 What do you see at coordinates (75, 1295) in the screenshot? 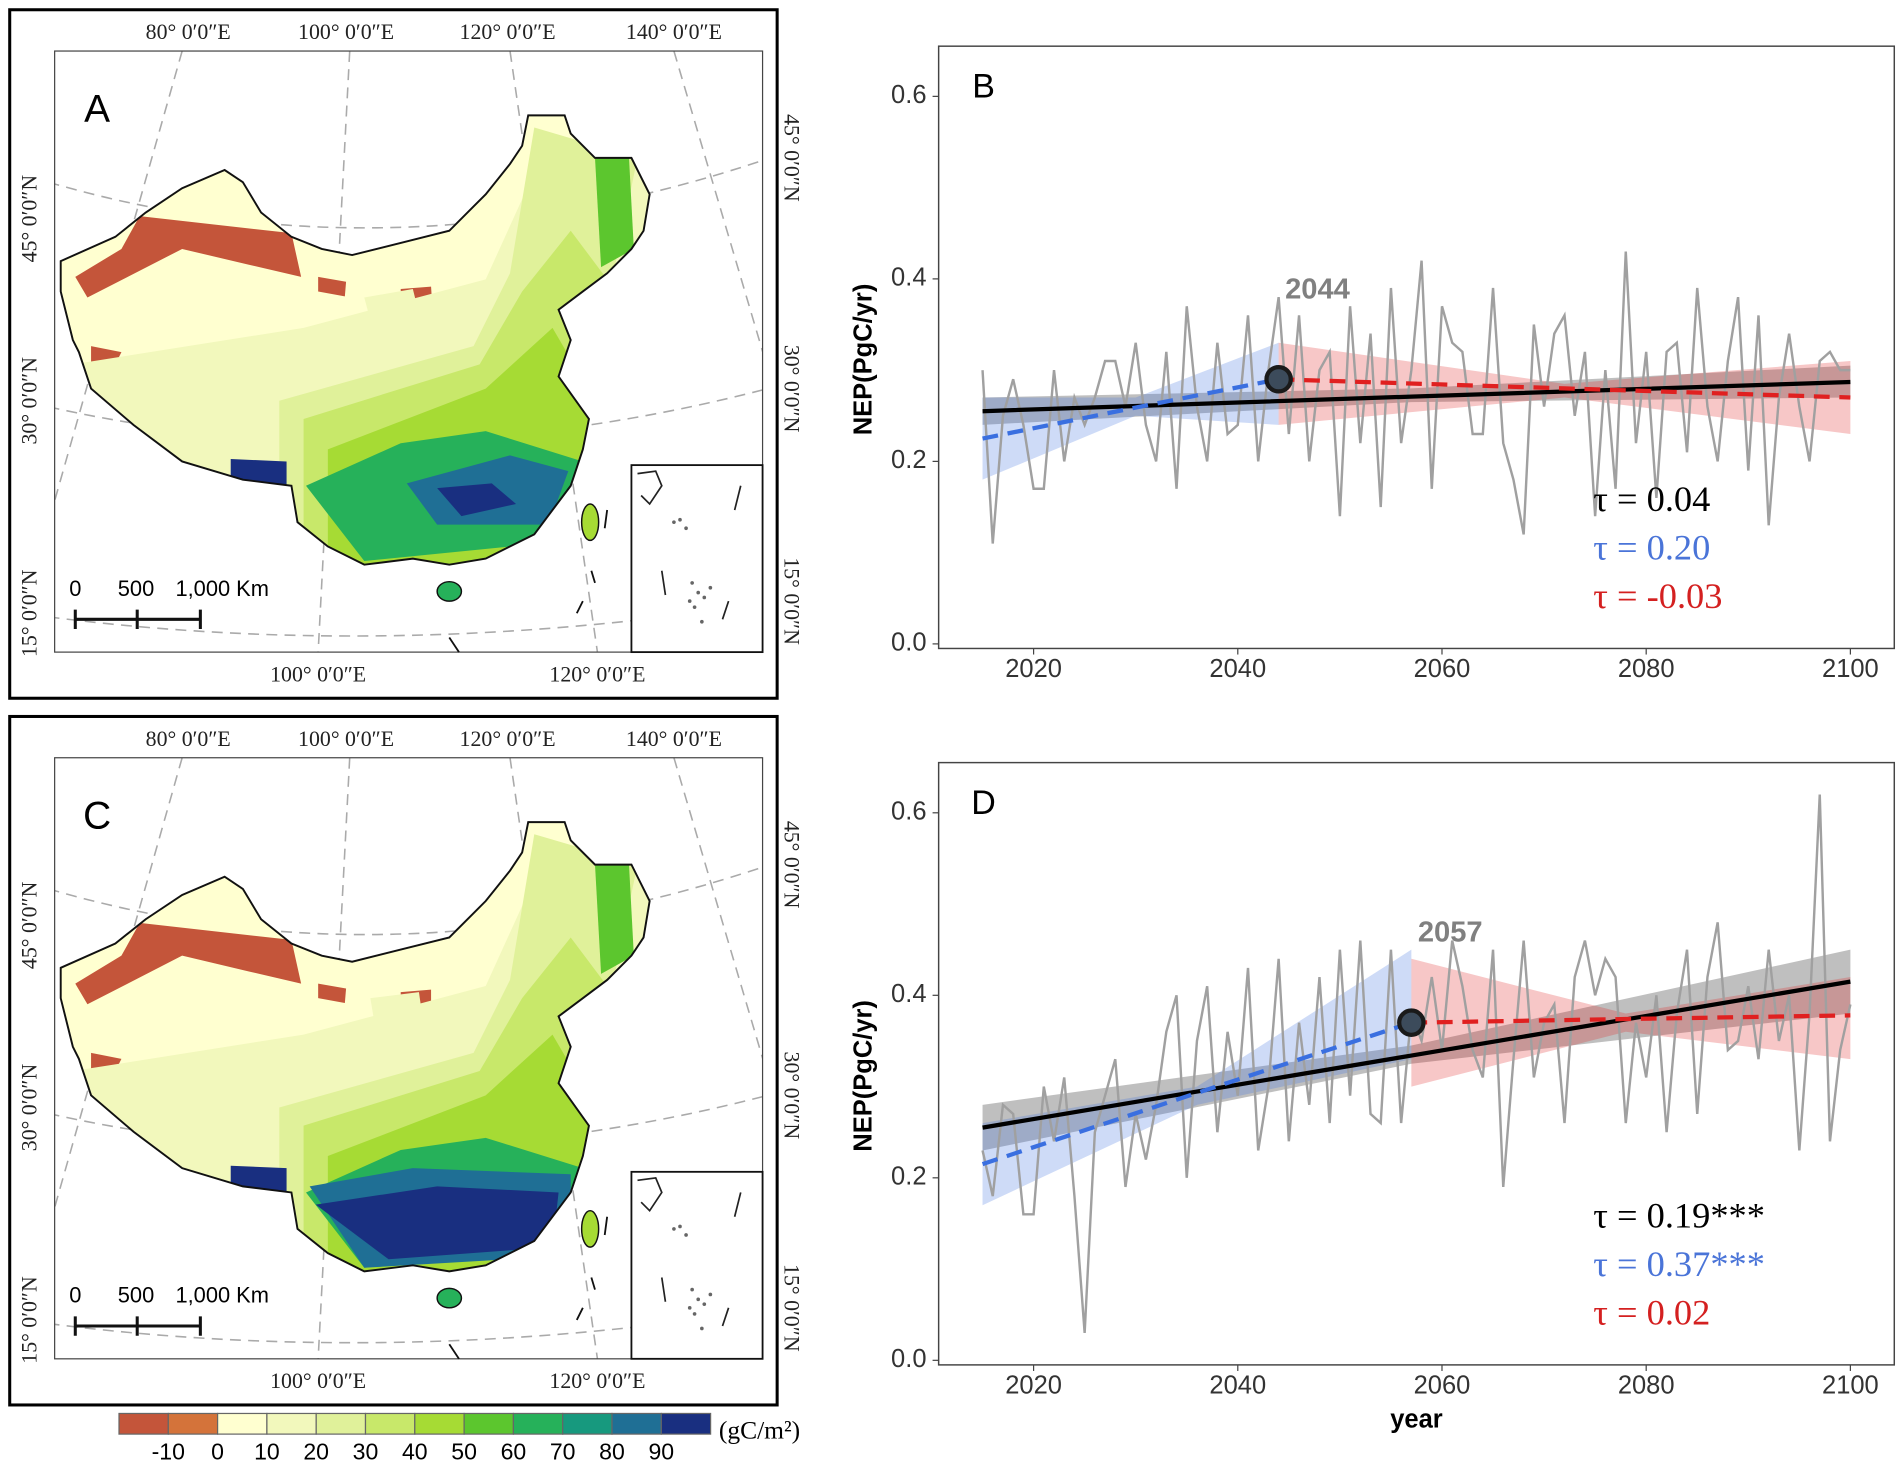
I see `scale-label: 0` at bounding box center [75, 1295].